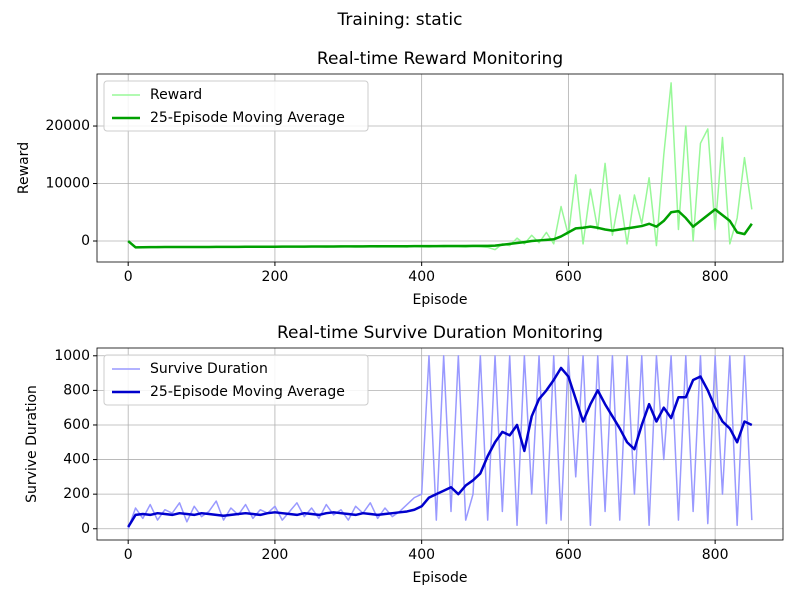 The image size is (800, 600). I want to click on y-tick-label: 600, so click(76, 425).